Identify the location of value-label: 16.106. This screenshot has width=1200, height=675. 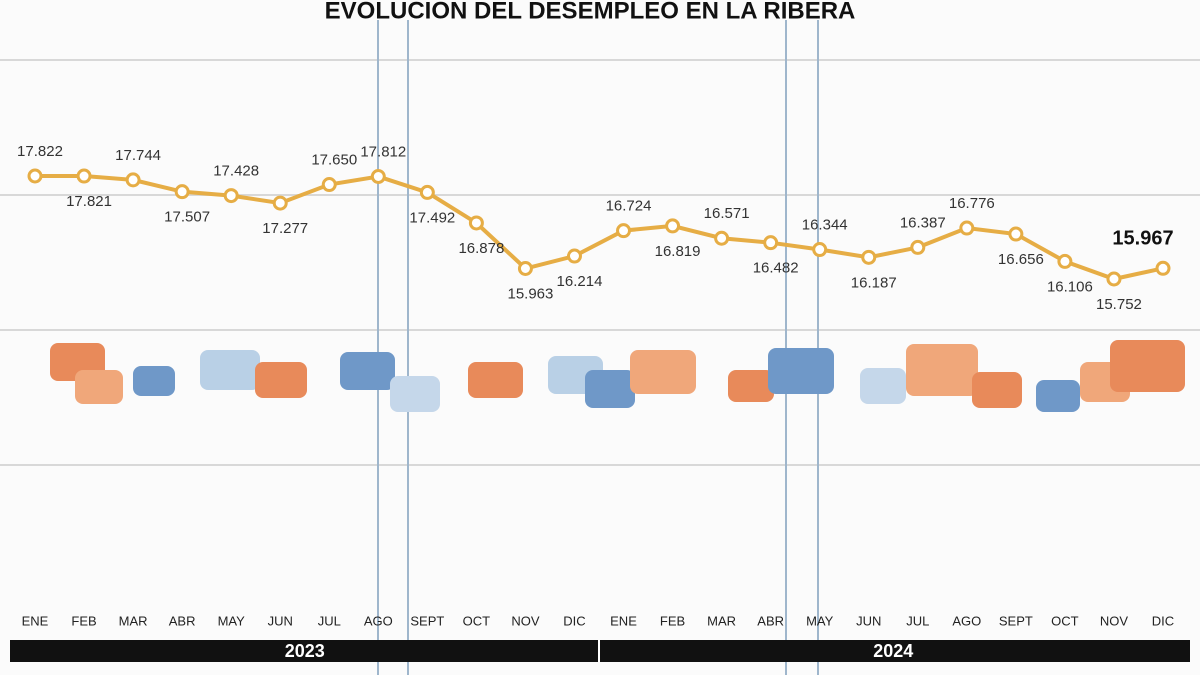
(1070, 286).